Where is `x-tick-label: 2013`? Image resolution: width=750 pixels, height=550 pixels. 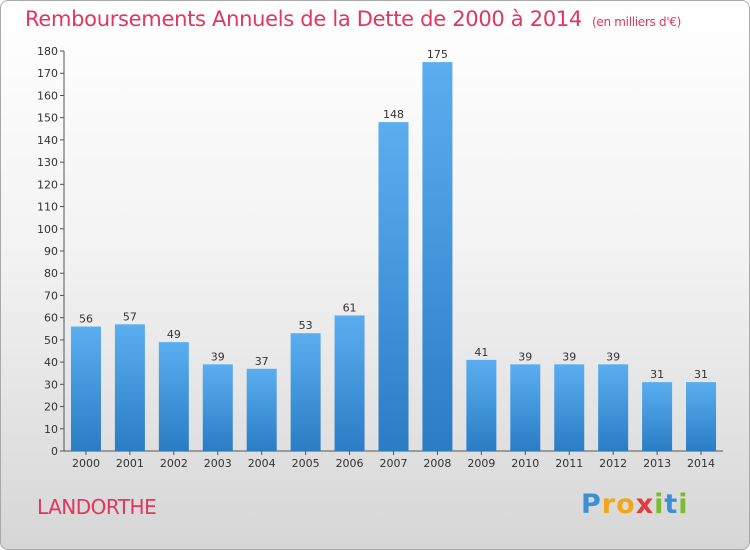
x-tick-label: 2013 is located at coordinates (657, 463).